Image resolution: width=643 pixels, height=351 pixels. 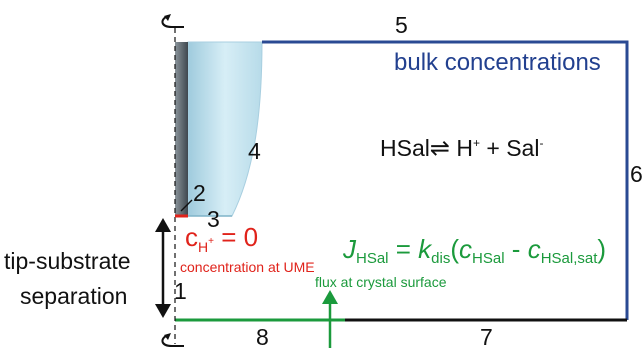 I want to click on eq-h-charge: +, so click(x=476, y=143).